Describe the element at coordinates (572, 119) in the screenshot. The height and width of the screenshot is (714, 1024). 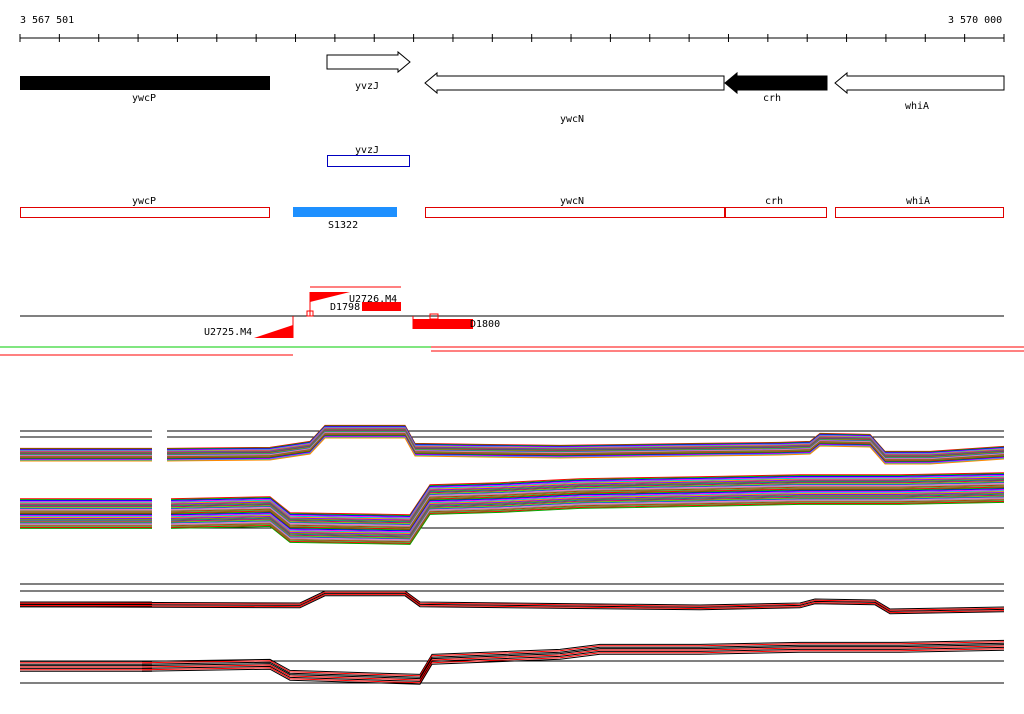
I see `gene-ywcN-label: ywcN` at that location.